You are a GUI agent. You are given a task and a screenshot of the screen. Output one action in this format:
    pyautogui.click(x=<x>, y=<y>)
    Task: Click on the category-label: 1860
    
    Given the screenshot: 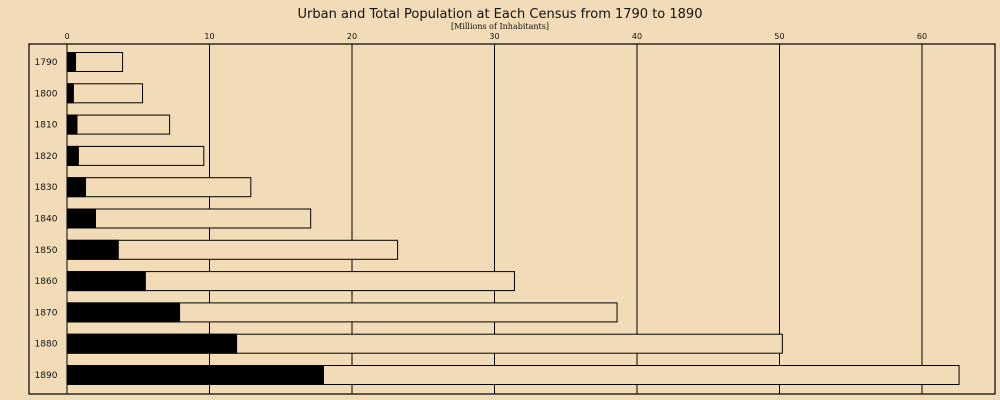 What is the action you would take?
    pyautogui.click(x=46, y=282)
    